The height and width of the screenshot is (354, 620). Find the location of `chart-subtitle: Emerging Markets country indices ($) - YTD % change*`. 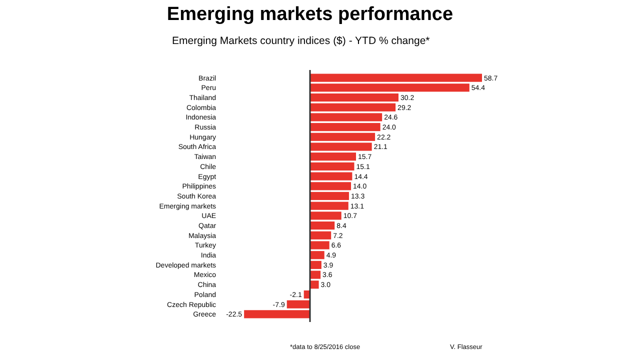

chart-subtitle: Emerging Markets country indices ($) - YTD % change* is located at coordinates (301, 41).